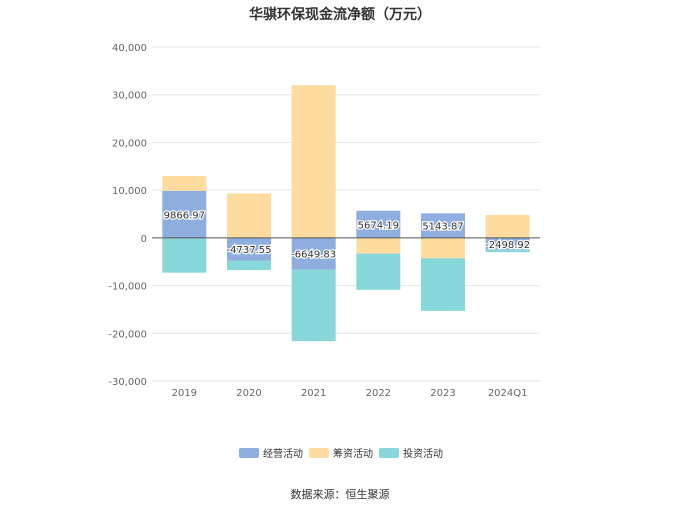  I want to click on data-label: 9866.97, so click(184, 215).